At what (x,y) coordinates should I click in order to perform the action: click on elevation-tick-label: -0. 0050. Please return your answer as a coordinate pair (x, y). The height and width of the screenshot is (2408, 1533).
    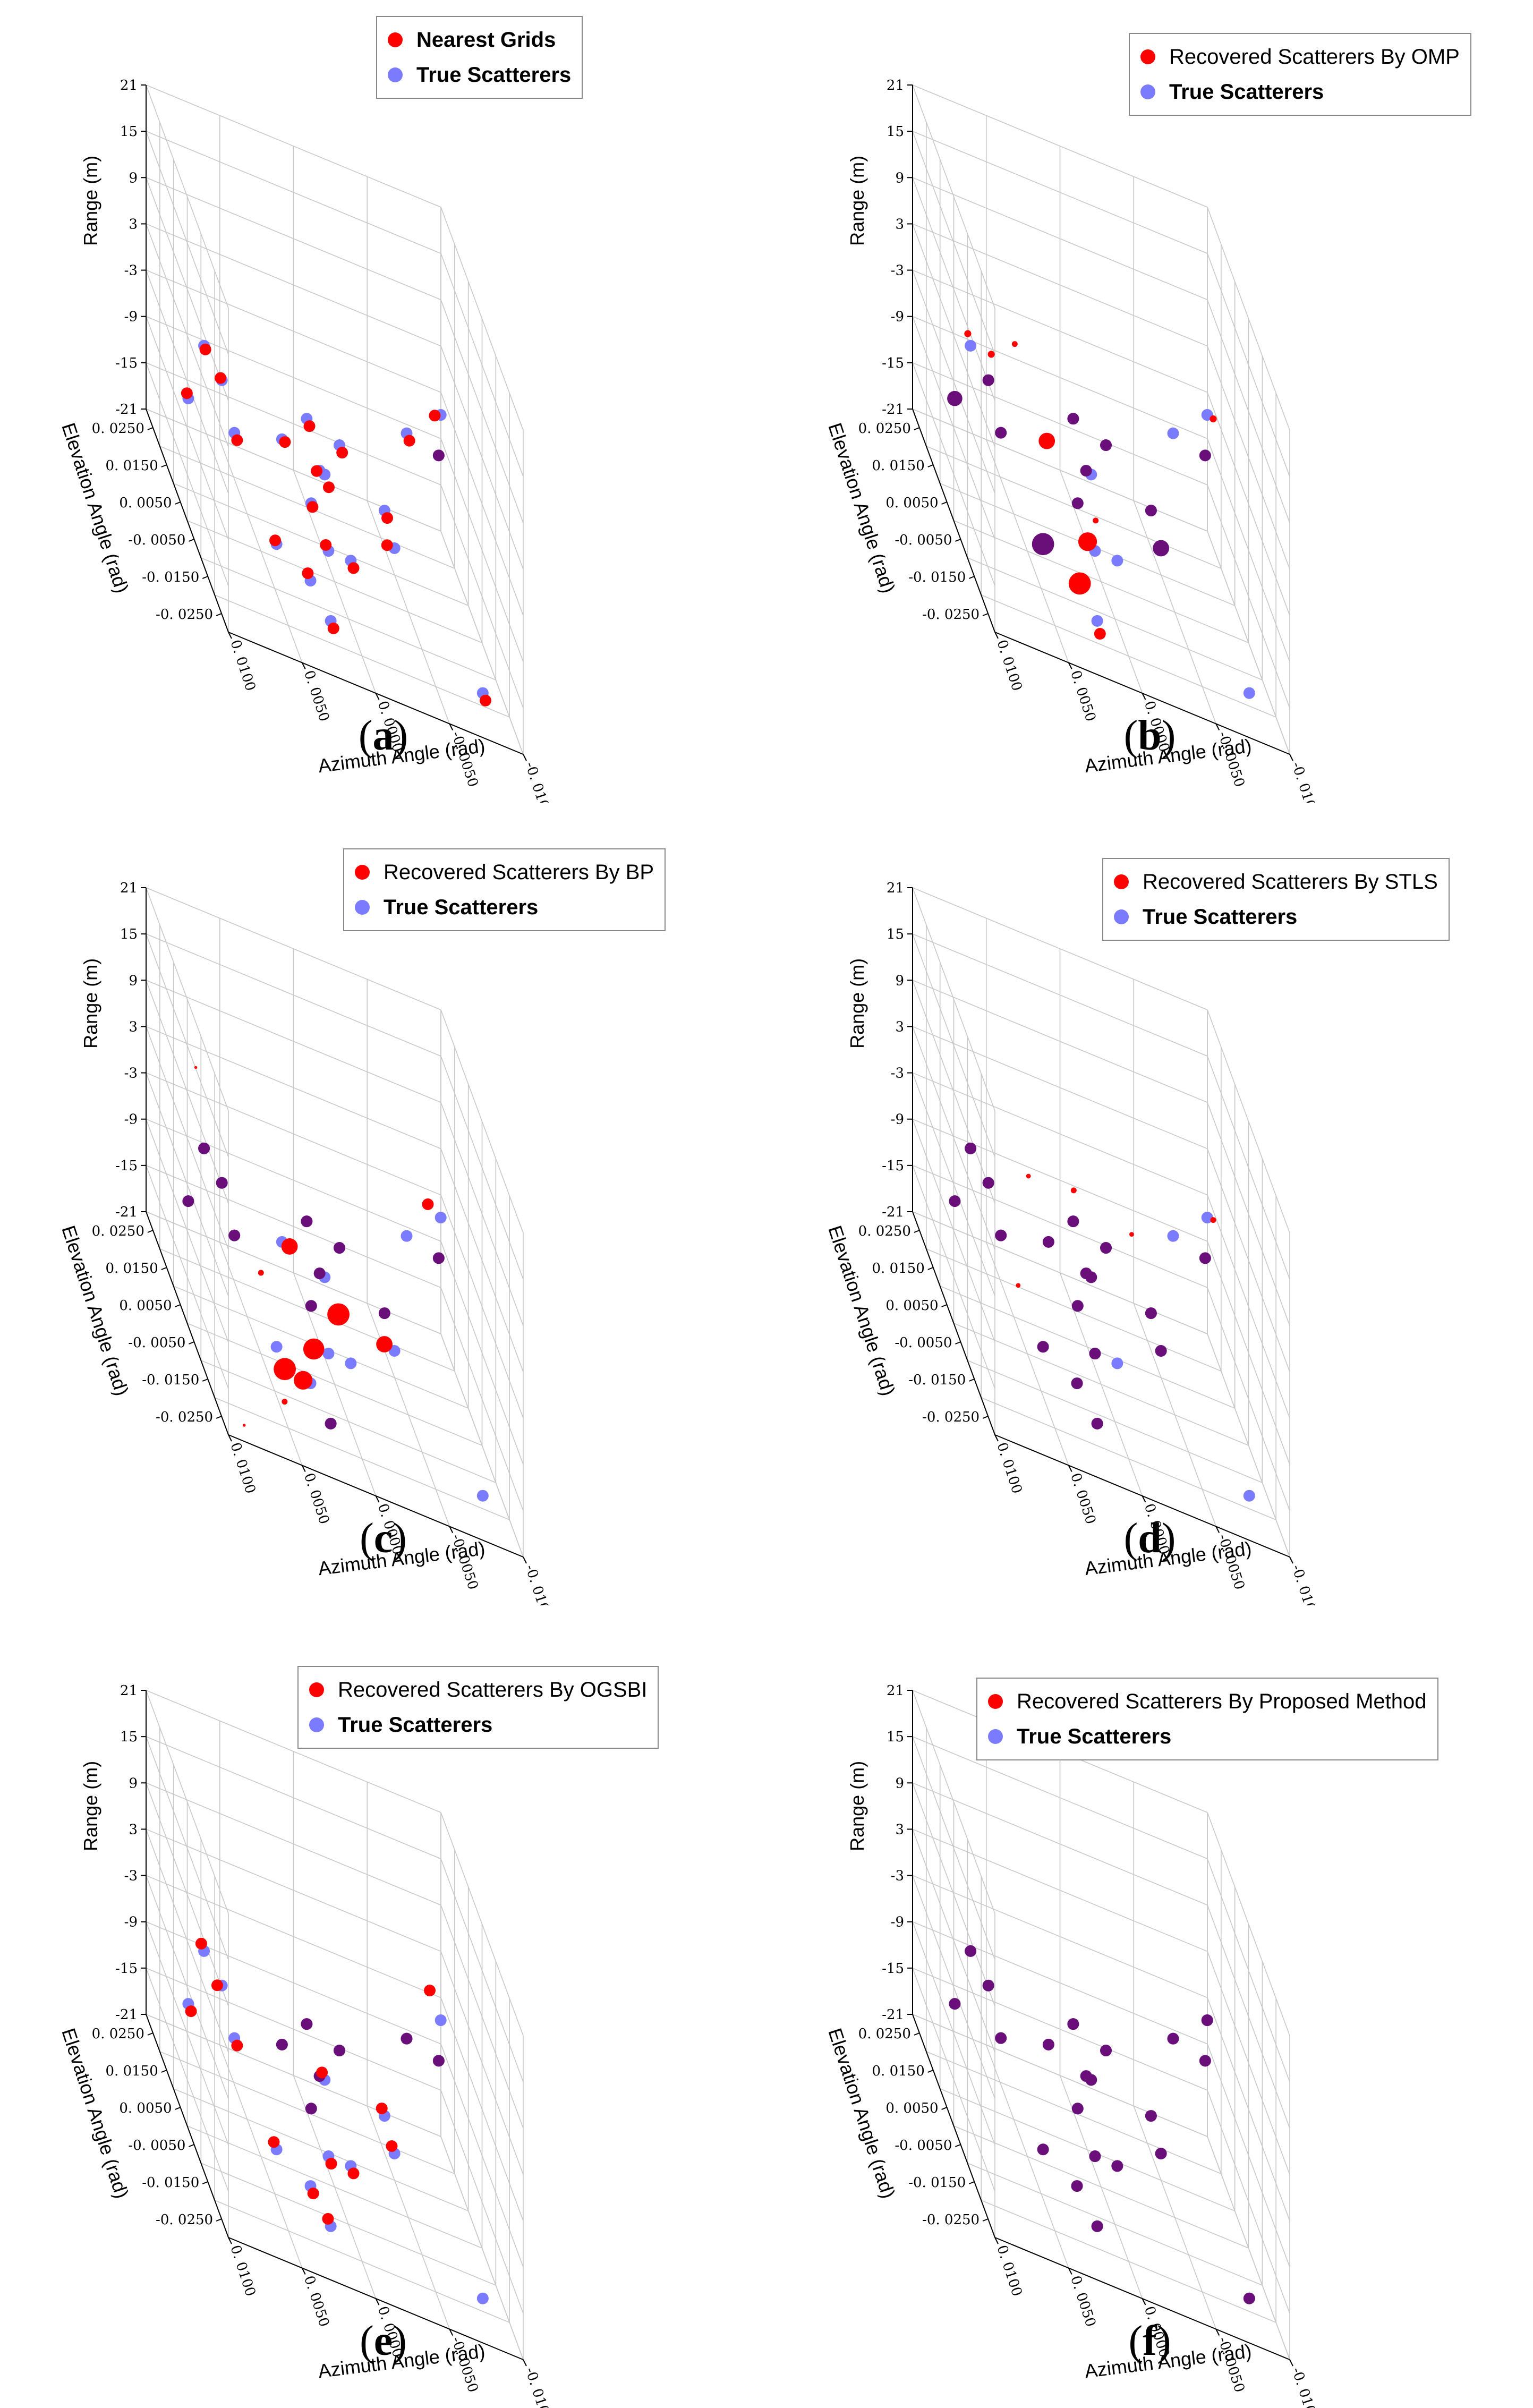
    Looking at the image, I should click on (923, 1343).